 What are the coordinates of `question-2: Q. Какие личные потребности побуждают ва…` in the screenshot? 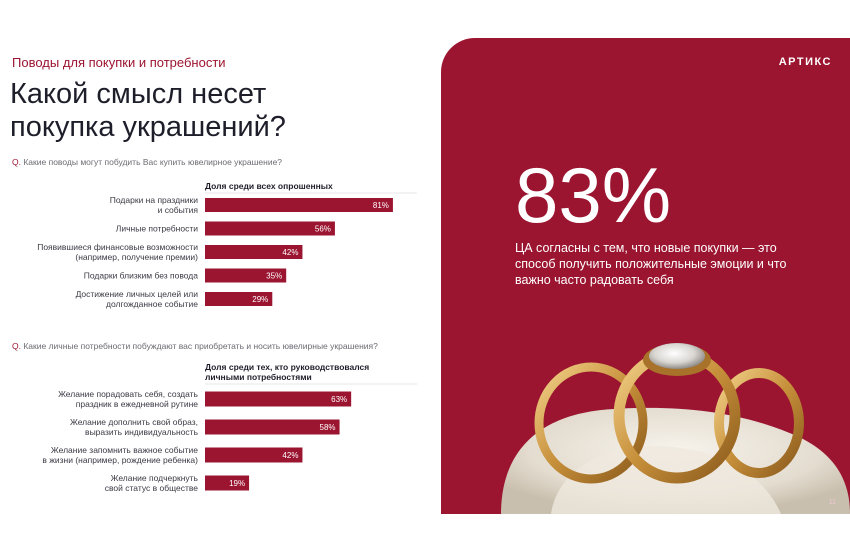 It's located at (195, 346).